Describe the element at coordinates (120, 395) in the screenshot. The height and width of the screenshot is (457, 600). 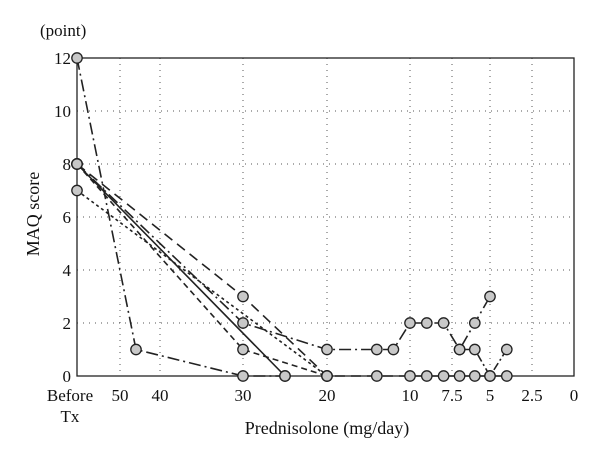
I see `x-tick-label: 50` at that location.